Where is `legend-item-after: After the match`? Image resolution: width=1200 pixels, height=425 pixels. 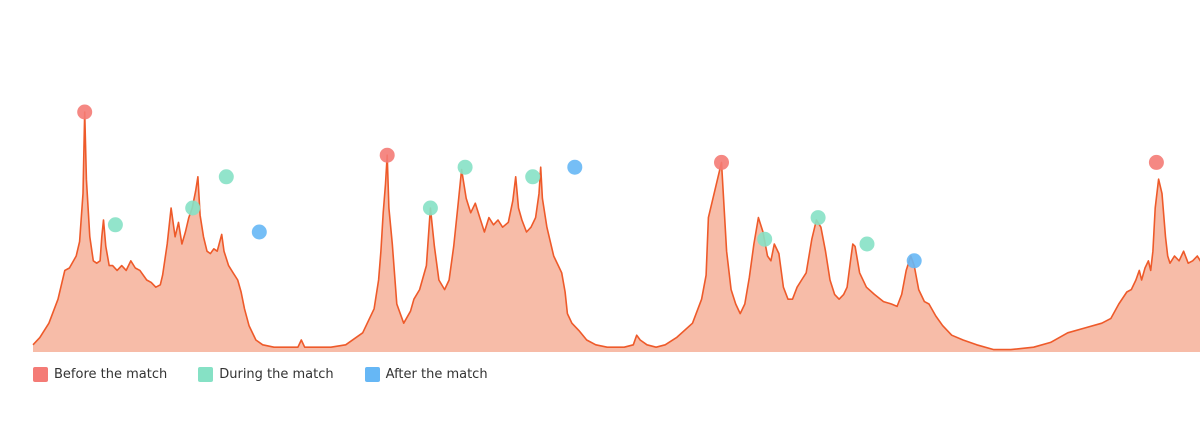 legend-item-after: After the match is located at coordinates (426, 374).